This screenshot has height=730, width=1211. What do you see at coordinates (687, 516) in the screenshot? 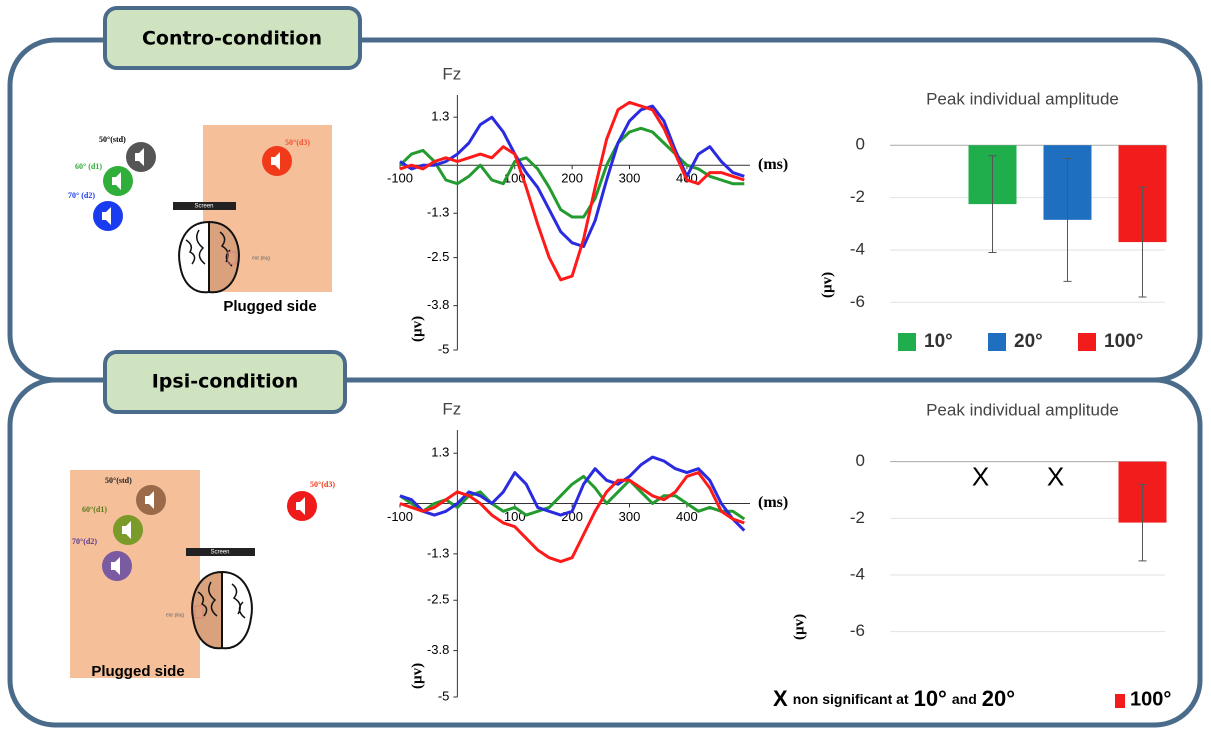
I see `x-tick-label: 400` at bounding box center [687, 516].